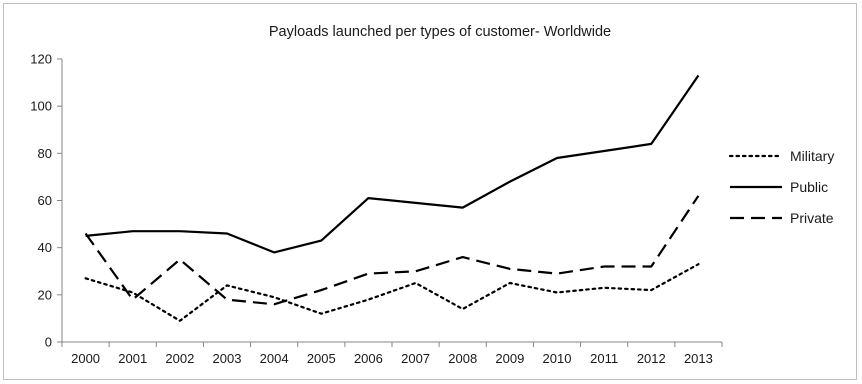 The image size is (862, 384). What do you see at coordinates (651, 358) in the screenshot?
I see `x-tick-label: 2012` at bounding box center [651, 358].